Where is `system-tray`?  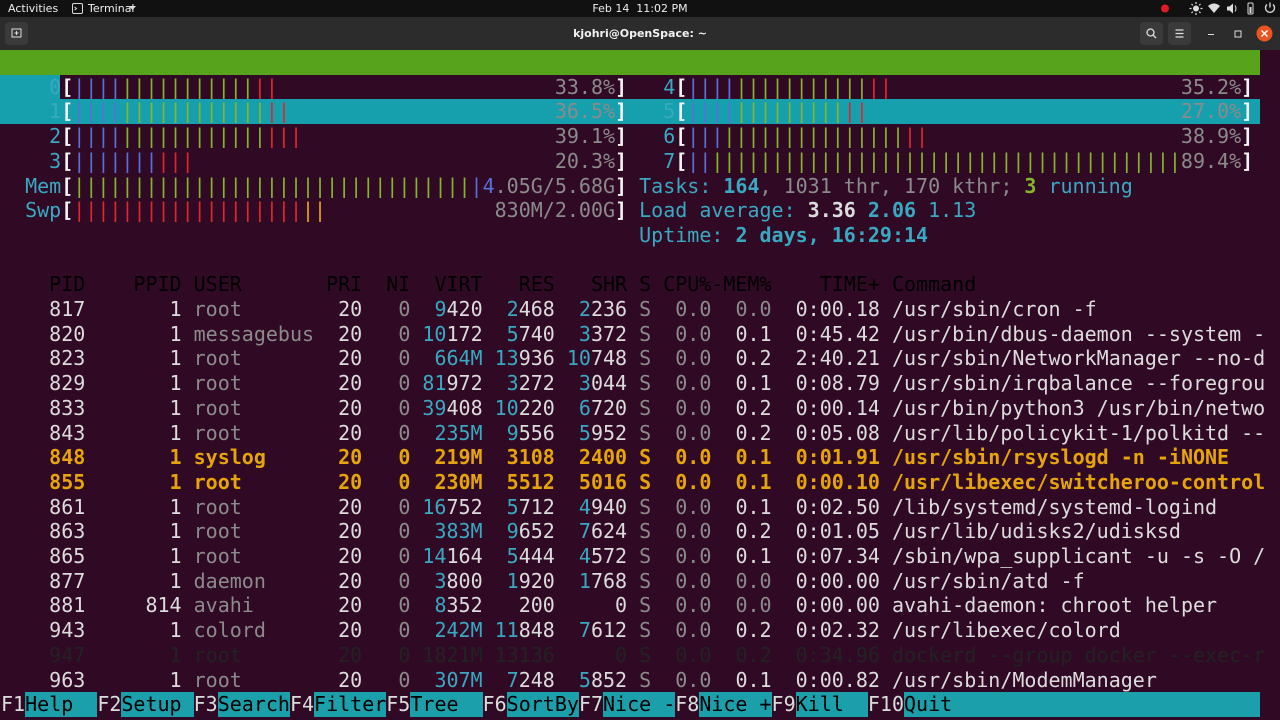 system-tray is located at coordinates (1217, 8).